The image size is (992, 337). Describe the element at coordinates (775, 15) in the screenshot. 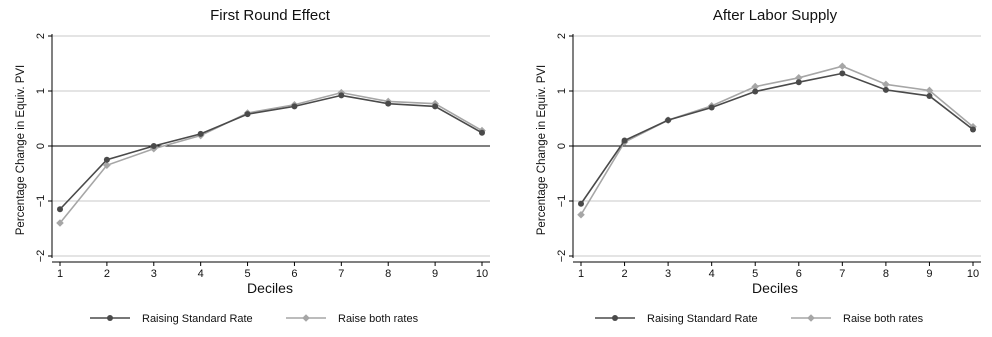

I see `chart-title: After Labor Supply` at that location.